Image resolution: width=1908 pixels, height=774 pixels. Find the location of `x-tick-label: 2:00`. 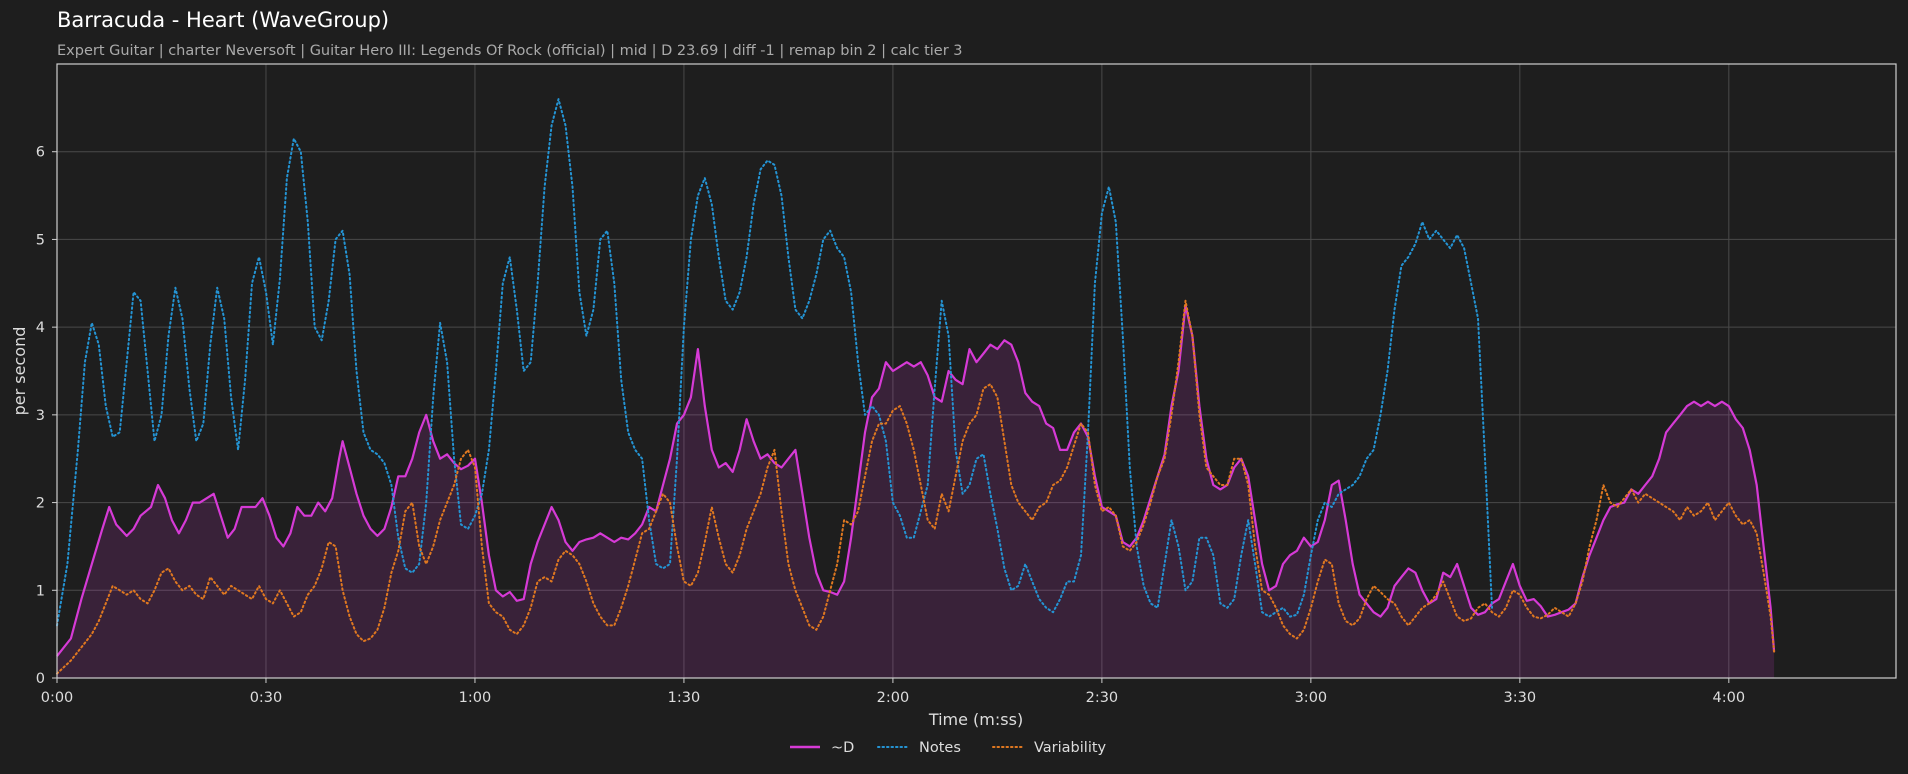

x-tick-label: 2:00 is located at coordinates (893, 698).